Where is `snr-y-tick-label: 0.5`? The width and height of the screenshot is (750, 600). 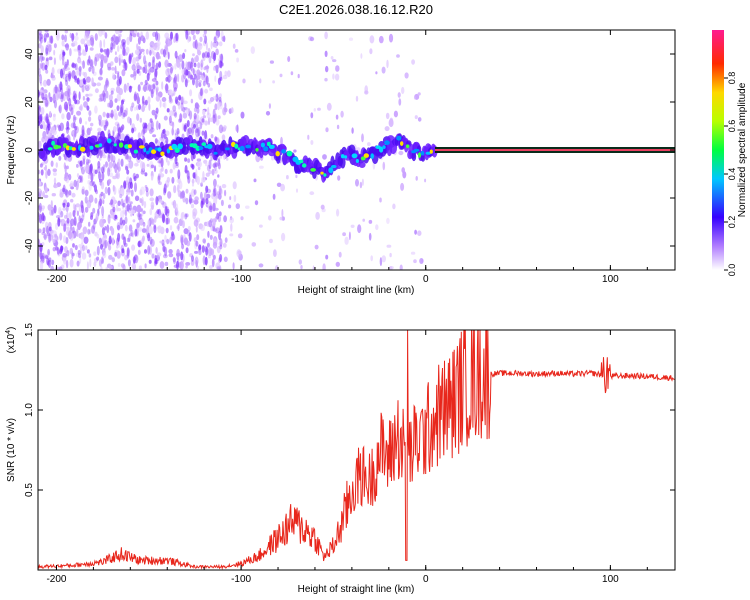 snr-y-tick-label: 0.5 is located at coordinates (29, 490).